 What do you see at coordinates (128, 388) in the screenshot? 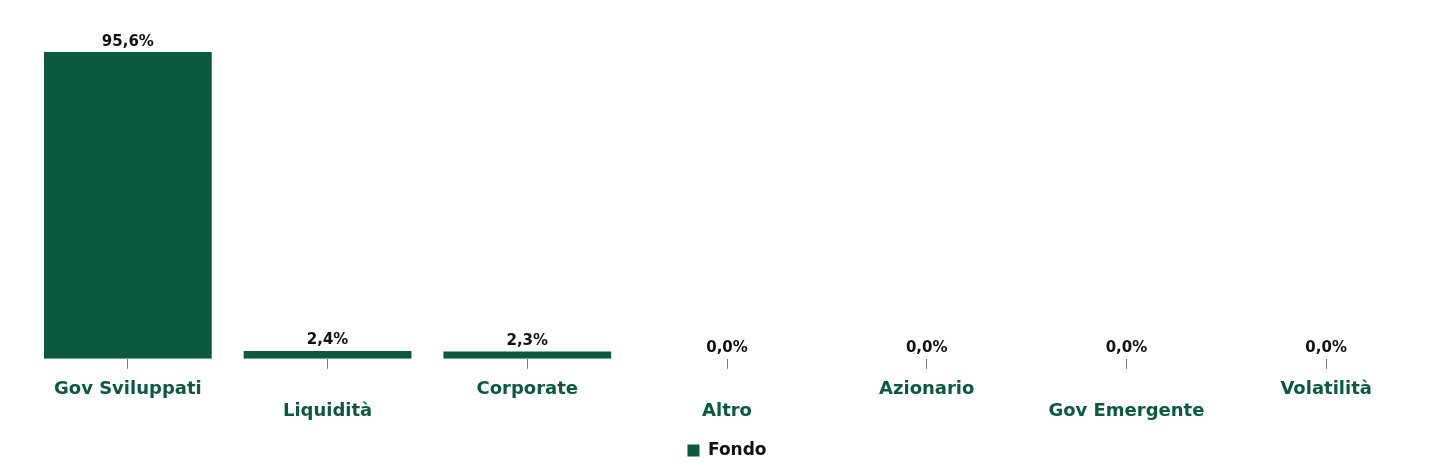
I see `x-tick-label: Gov Sviluppati` at bounding box center [128, 388].